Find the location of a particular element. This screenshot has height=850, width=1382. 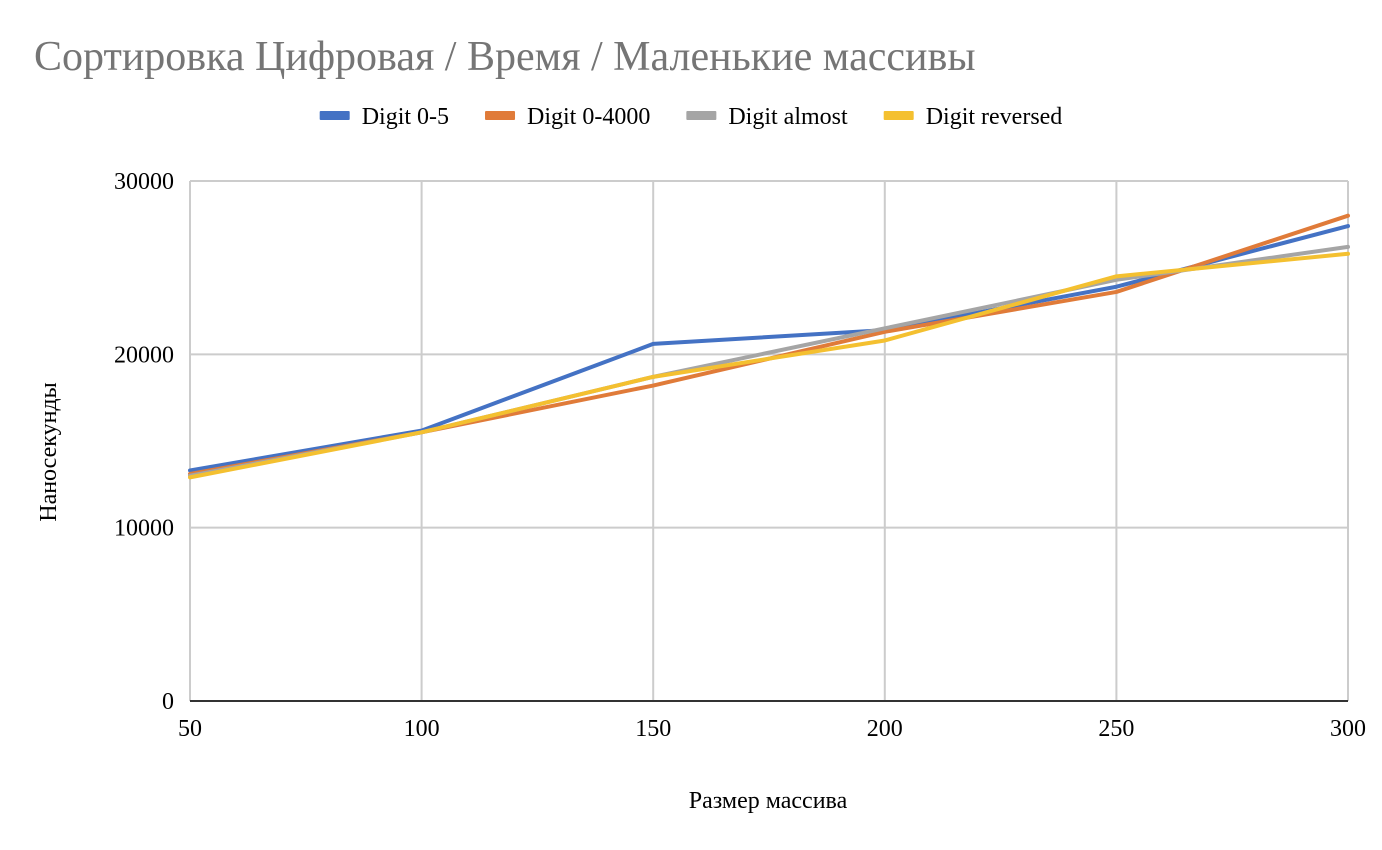

legend-label: Digit 0-5 is located at coordinates (405, 117).